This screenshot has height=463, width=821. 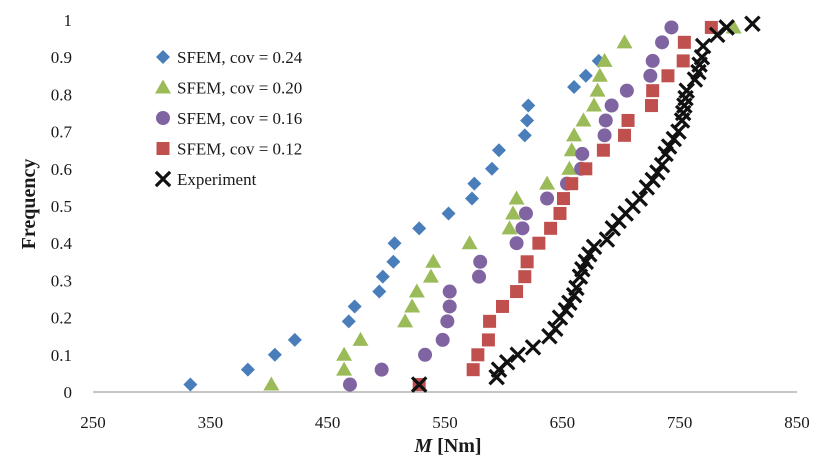 I want to click on legend-x-marker, so click(x=163, y=179).